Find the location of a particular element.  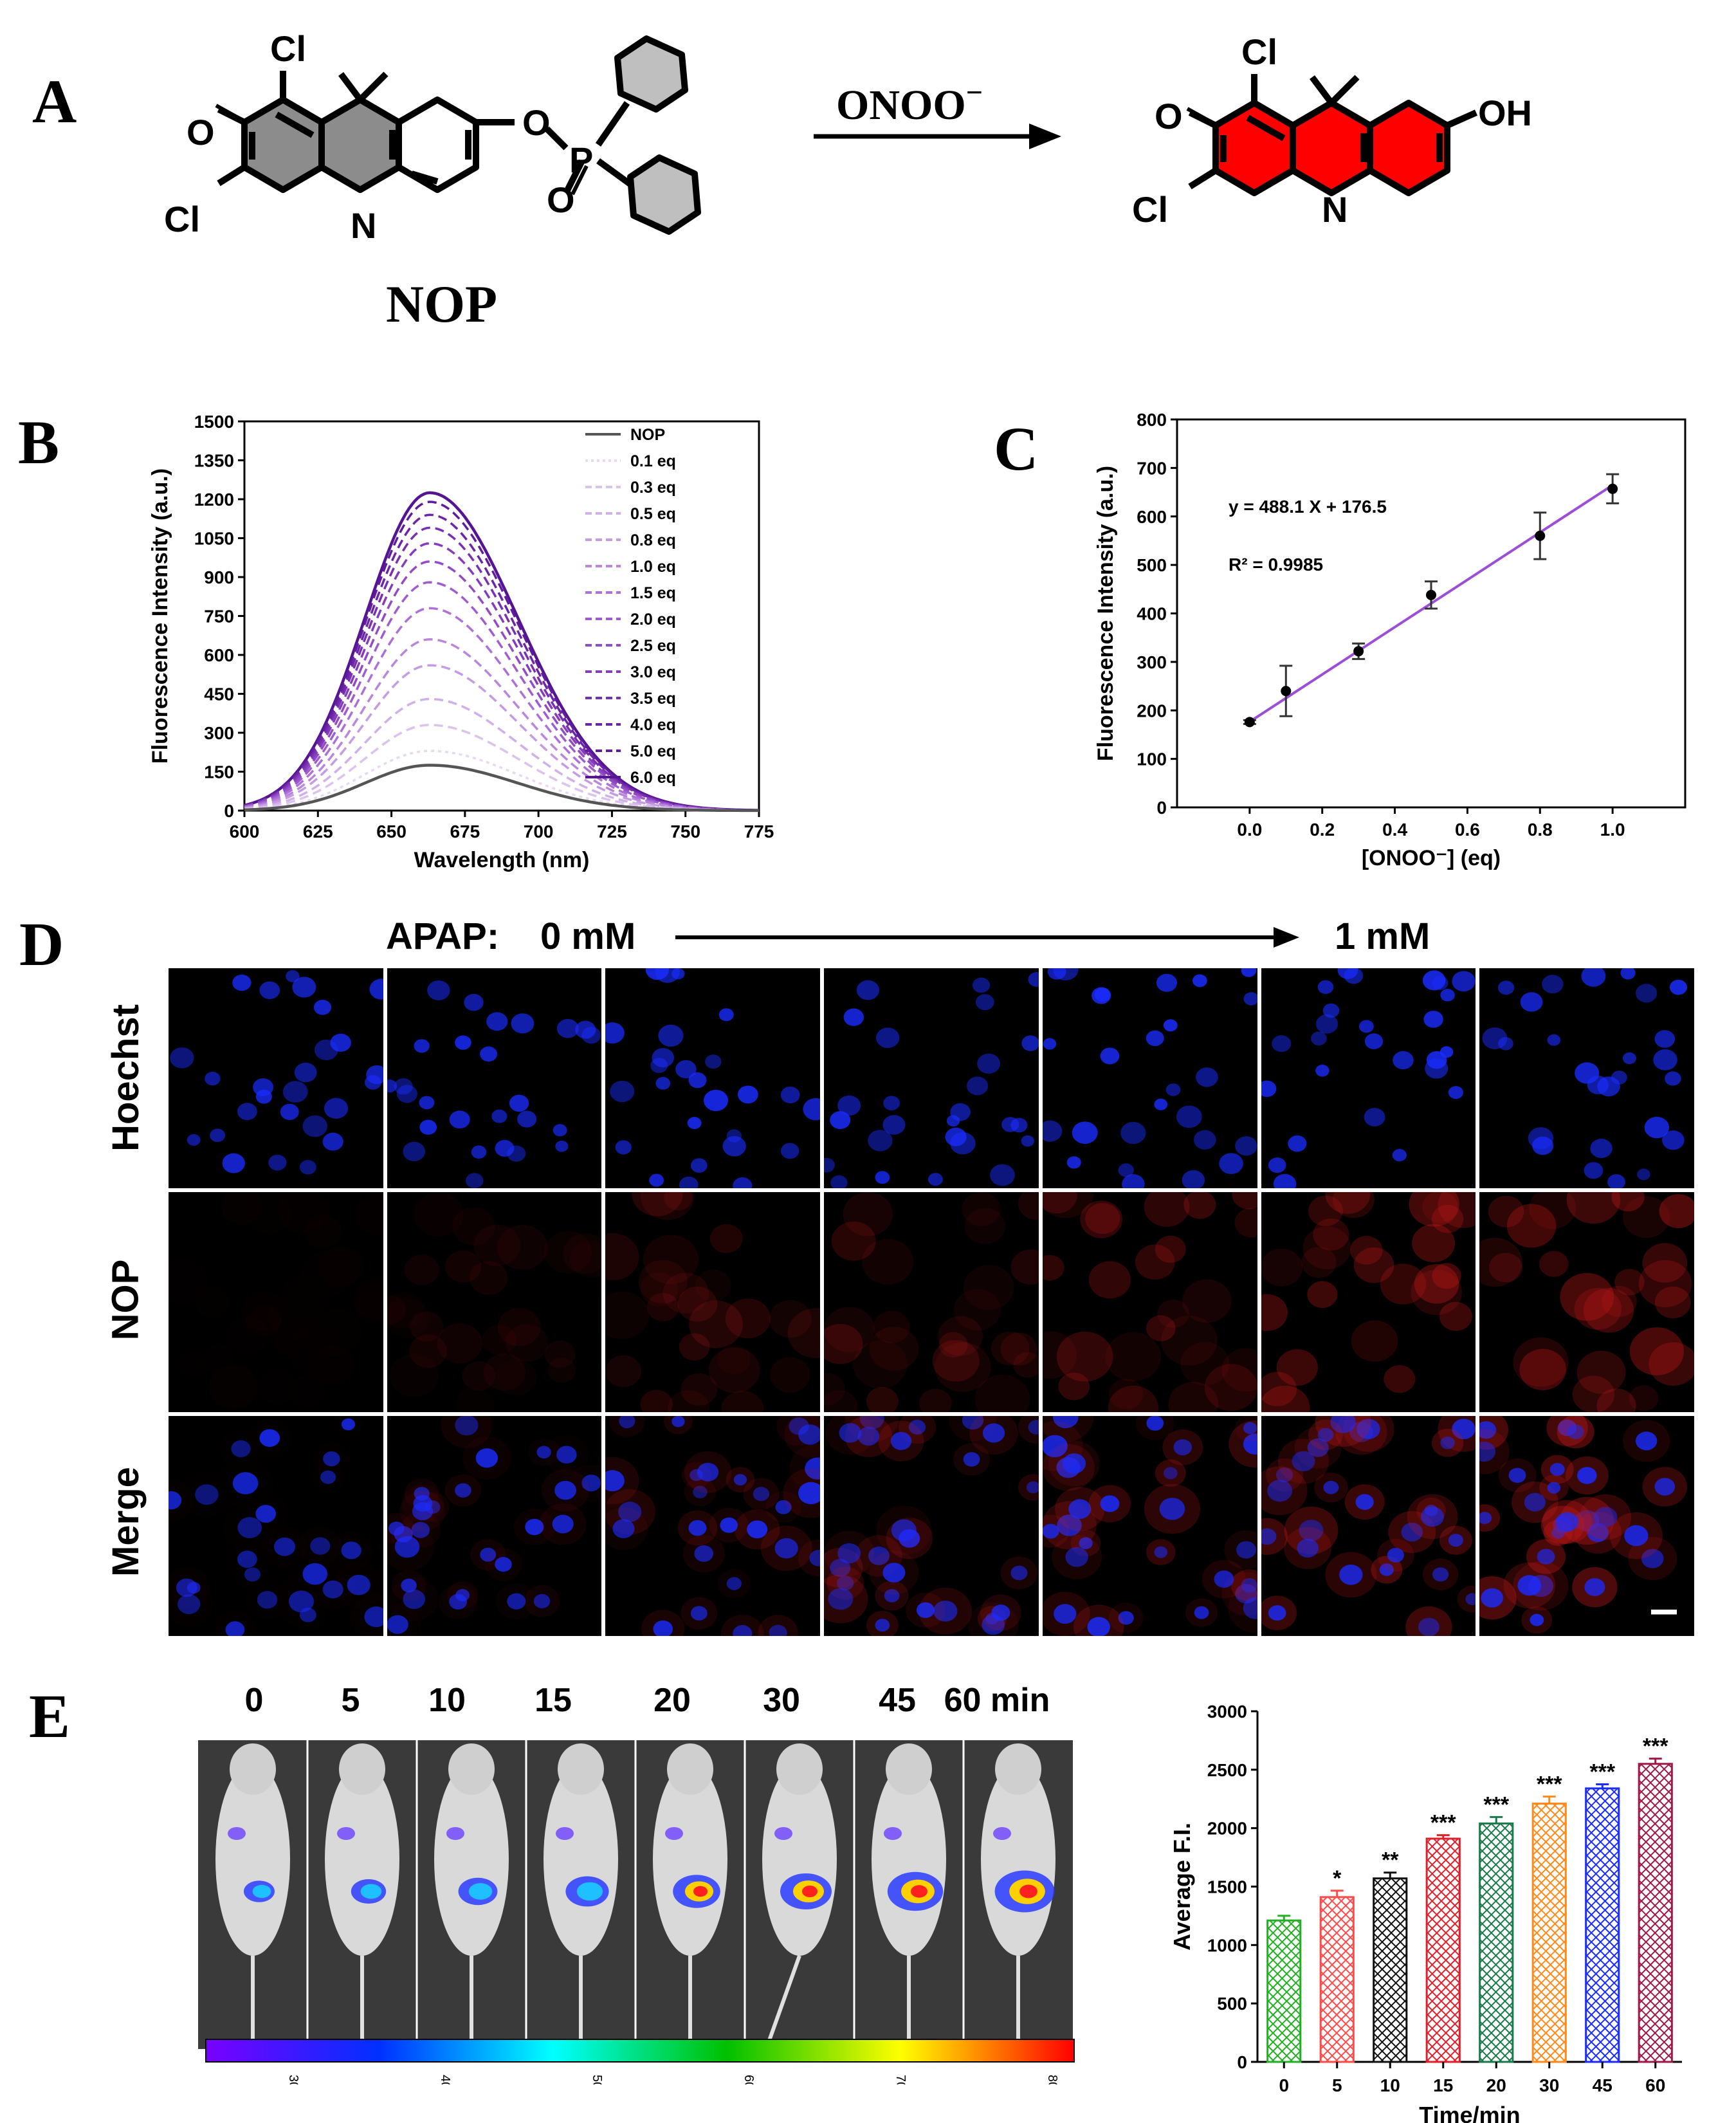

legend-label: 0.1 eq is located at coordinates (653, 461).